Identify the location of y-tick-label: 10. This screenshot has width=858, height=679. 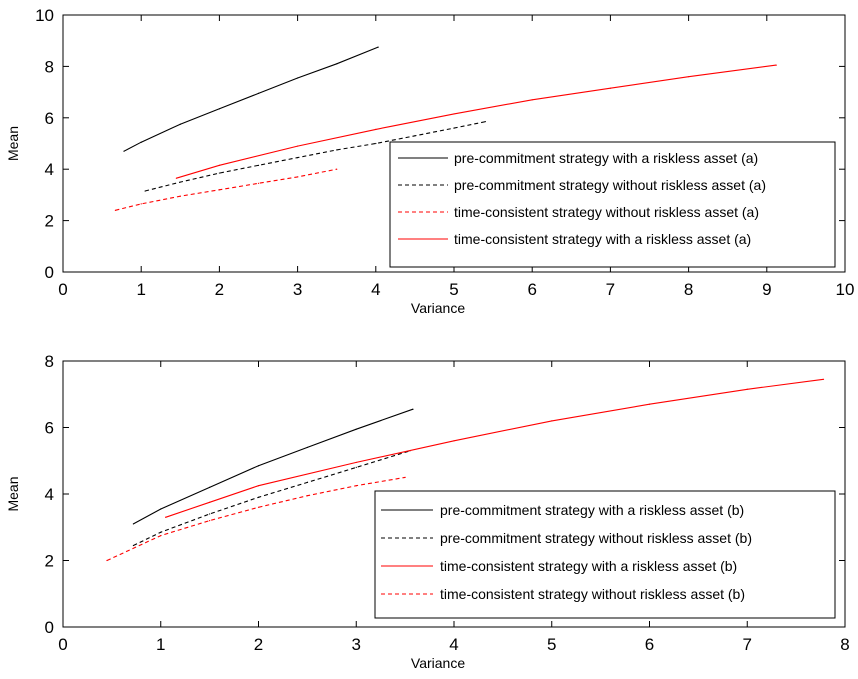
(44, 15).